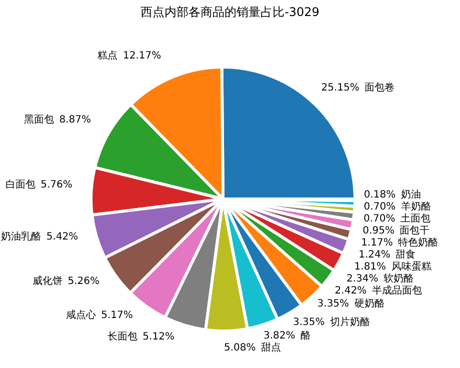 The image size is (460, 368). I want to click on slice-label: 切片奶酪, so click(350, 322).